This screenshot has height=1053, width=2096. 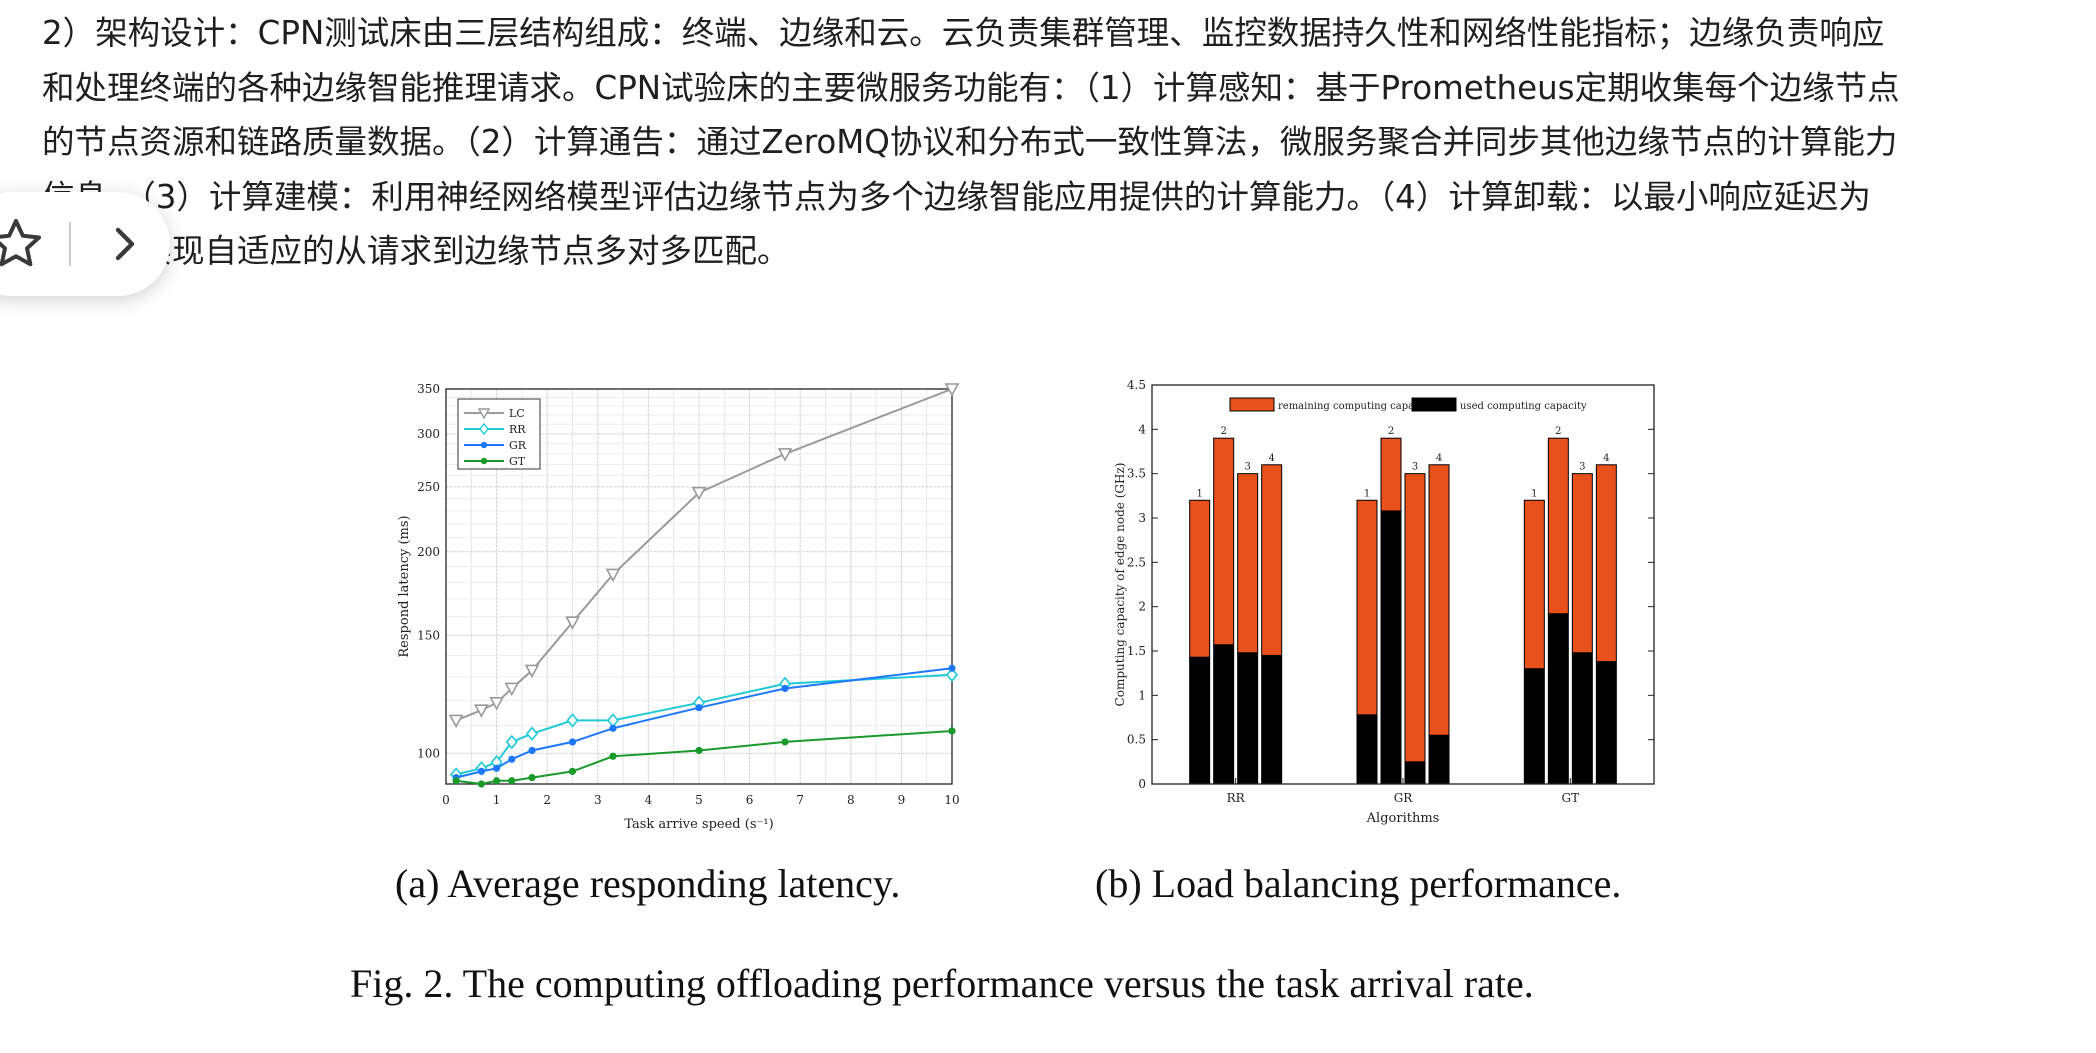 I want to click on bar-node-label: 4, so click(x=1606, y=458).